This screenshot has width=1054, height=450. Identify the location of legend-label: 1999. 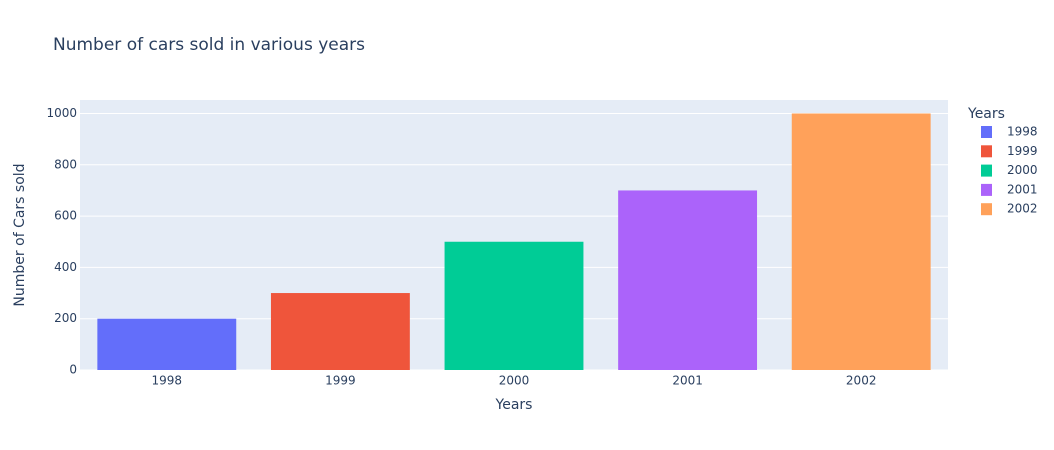
(1022, 151).